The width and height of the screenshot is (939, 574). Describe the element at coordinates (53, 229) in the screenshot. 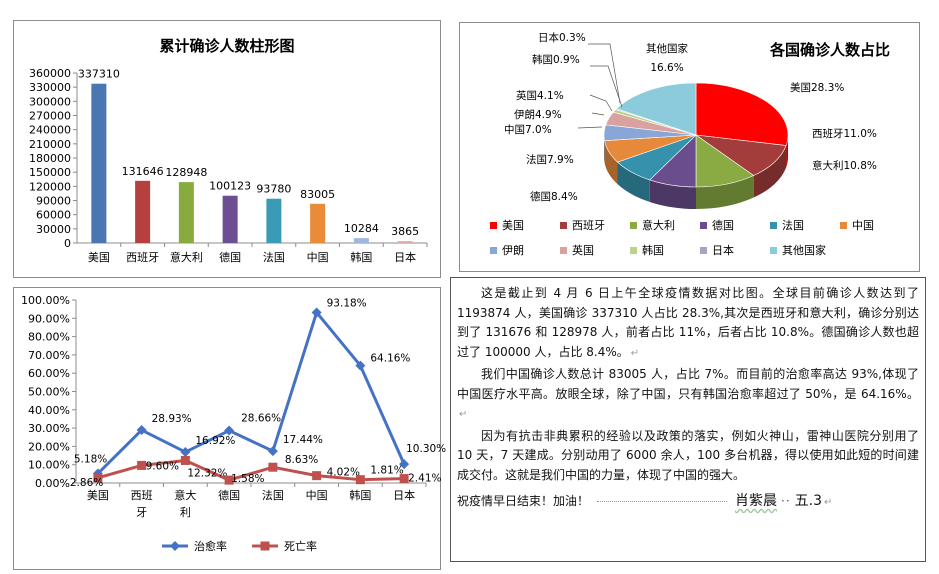

I see `y-tick-label: 30000` at that location.